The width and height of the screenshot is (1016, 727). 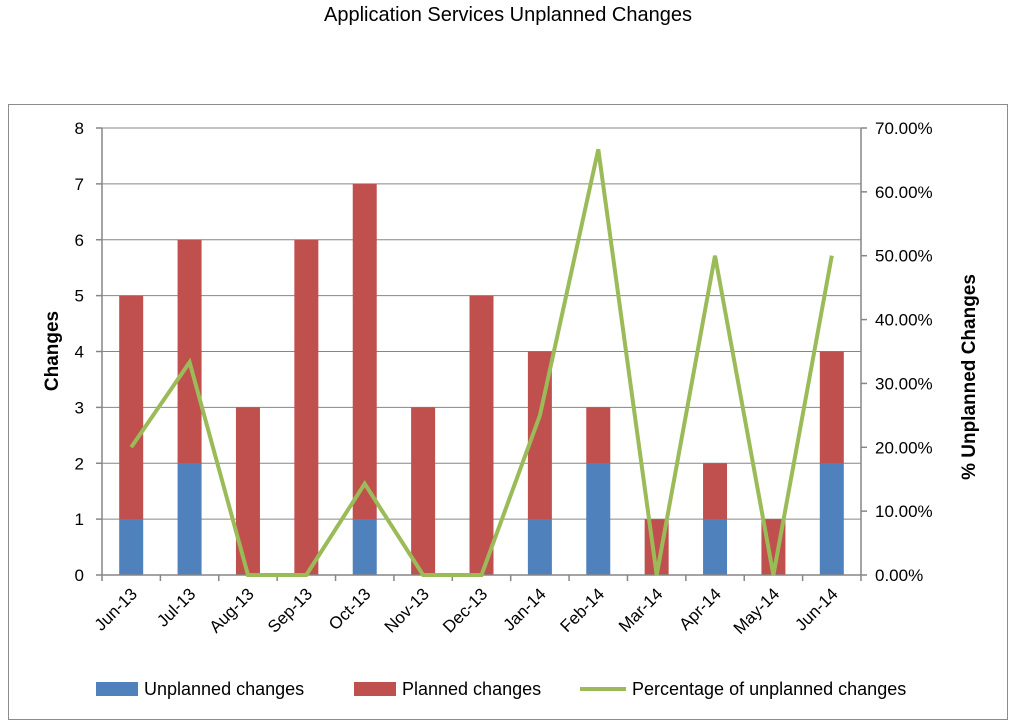 I want to click on y-tick-label: 5, so click(x=79, y=296).